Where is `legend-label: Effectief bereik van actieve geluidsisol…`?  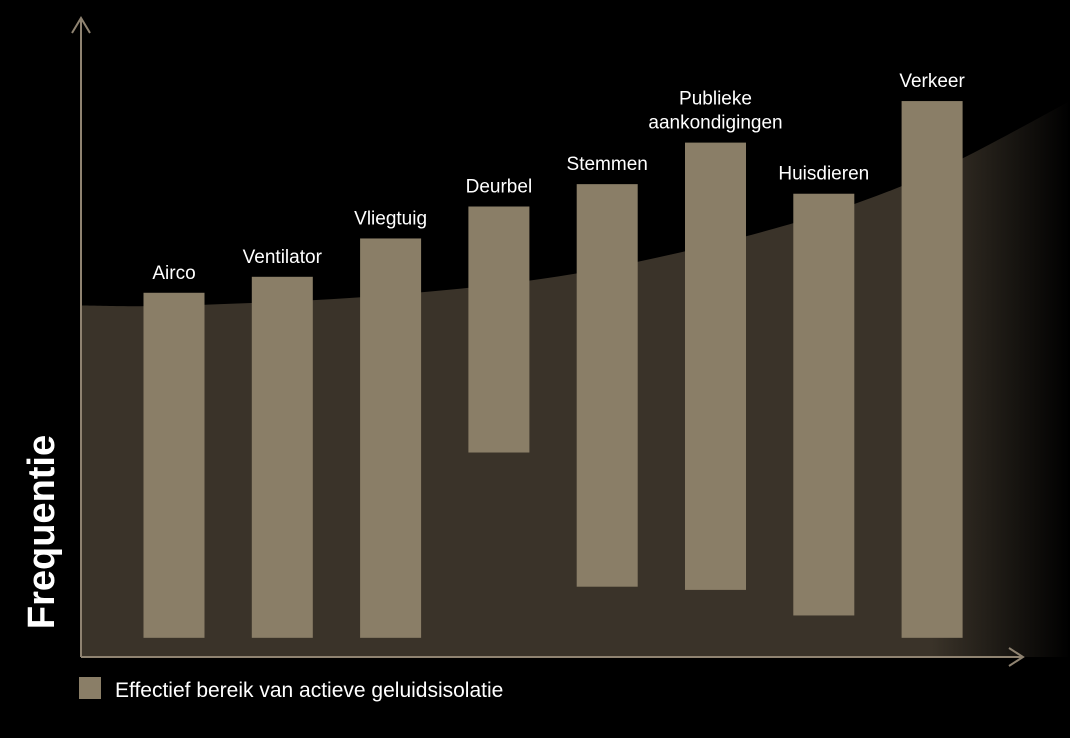
legend-label: Effectief bereik van actieve geluidsisol… is located at coordinates (309, 690).